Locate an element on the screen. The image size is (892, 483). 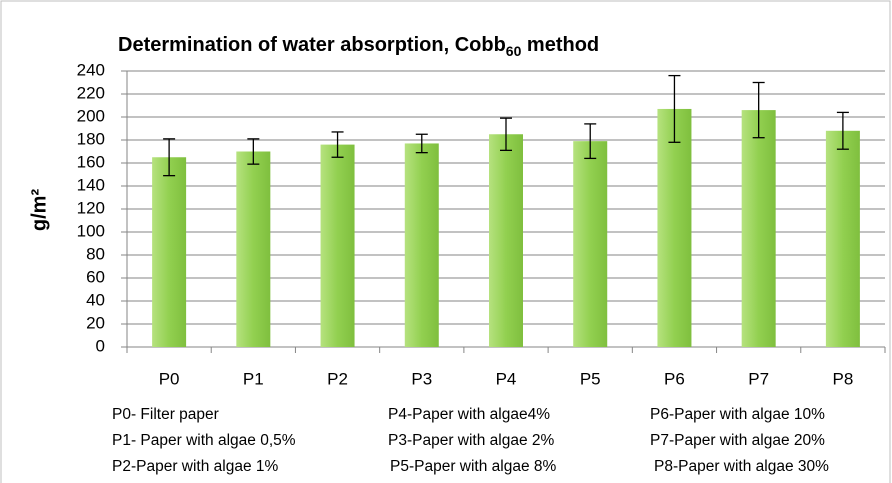
y-tick-label: 120 is located at coordinates (91, 207).